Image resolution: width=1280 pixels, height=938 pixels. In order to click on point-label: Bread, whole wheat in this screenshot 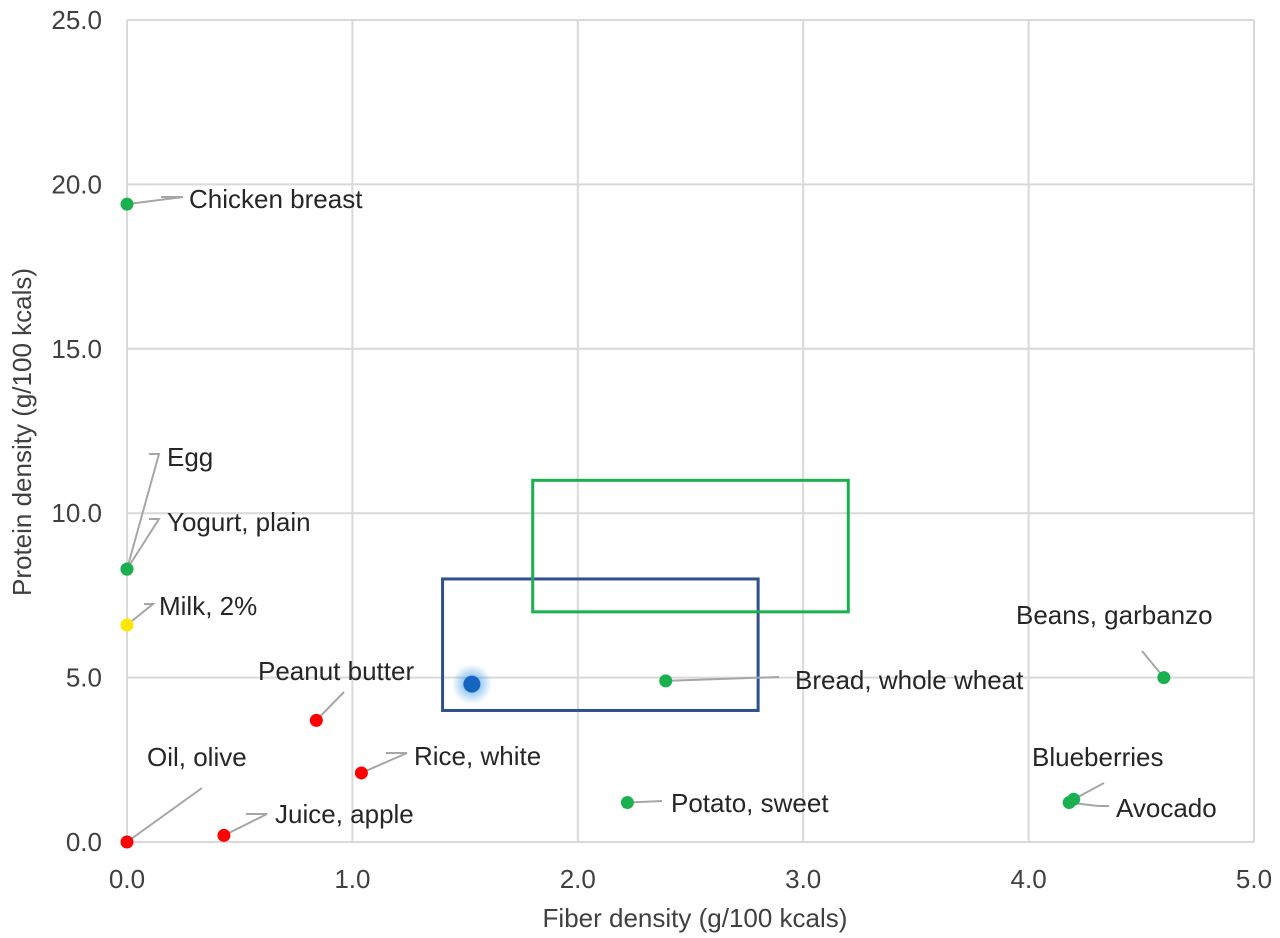, I will do `click(909, 680)`.